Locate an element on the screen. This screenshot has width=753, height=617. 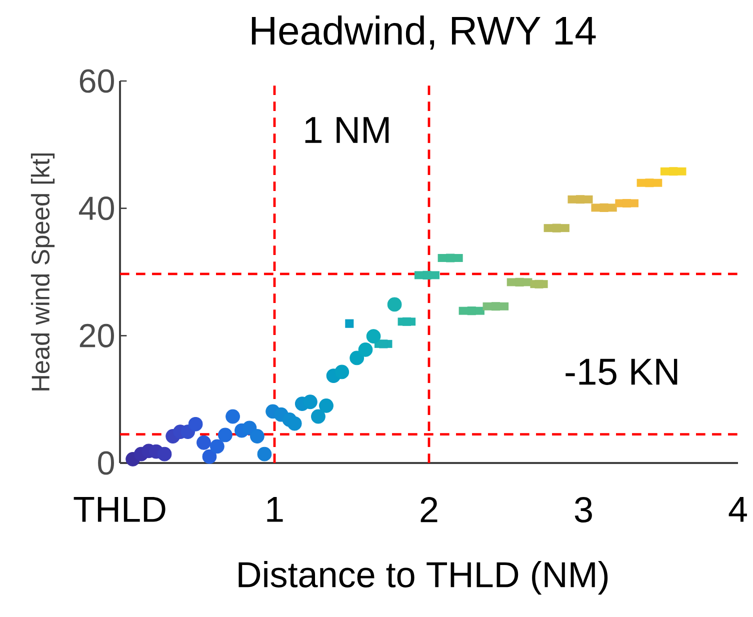
annotation: -15 KN is located at coordinates (622, 371).